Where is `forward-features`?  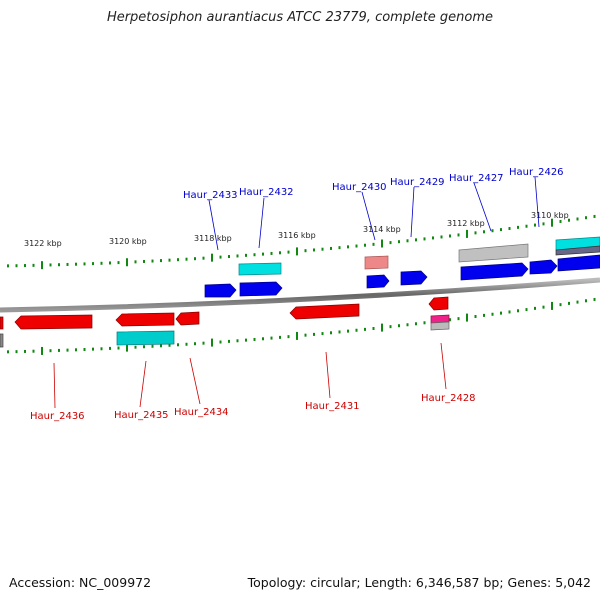 forward-features is located at coordinates (402, 267).